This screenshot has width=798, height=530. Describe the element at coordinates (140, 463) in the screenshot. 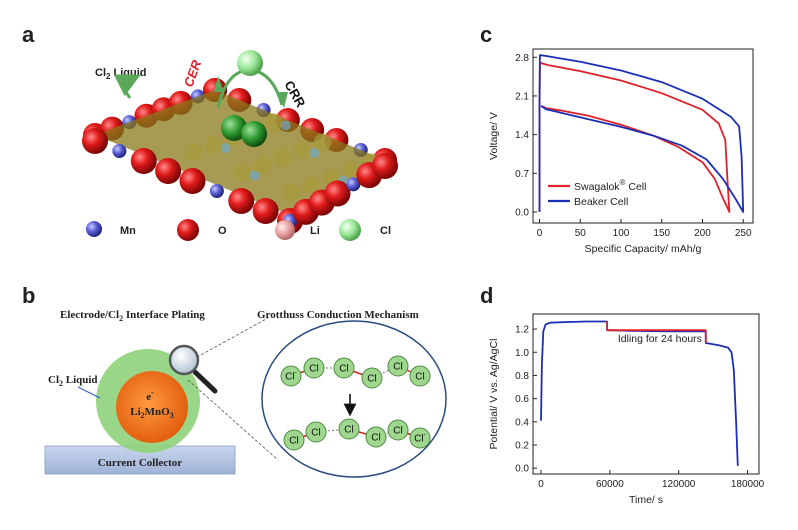

I see `current-collector-label: Current Collector` at that location.